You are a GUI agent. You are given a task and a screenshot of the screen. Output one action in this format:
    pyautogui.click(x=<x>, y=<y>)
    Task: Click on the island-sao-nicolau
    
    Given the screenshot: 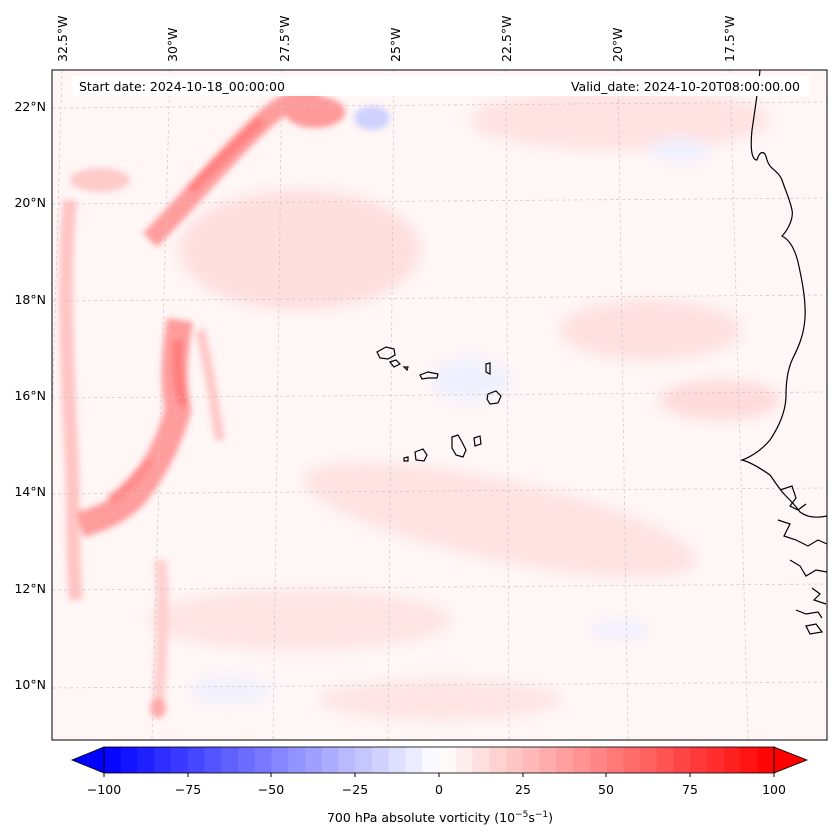 What is the action you would take?
    pyautogui.click(x=429, y=375)
    